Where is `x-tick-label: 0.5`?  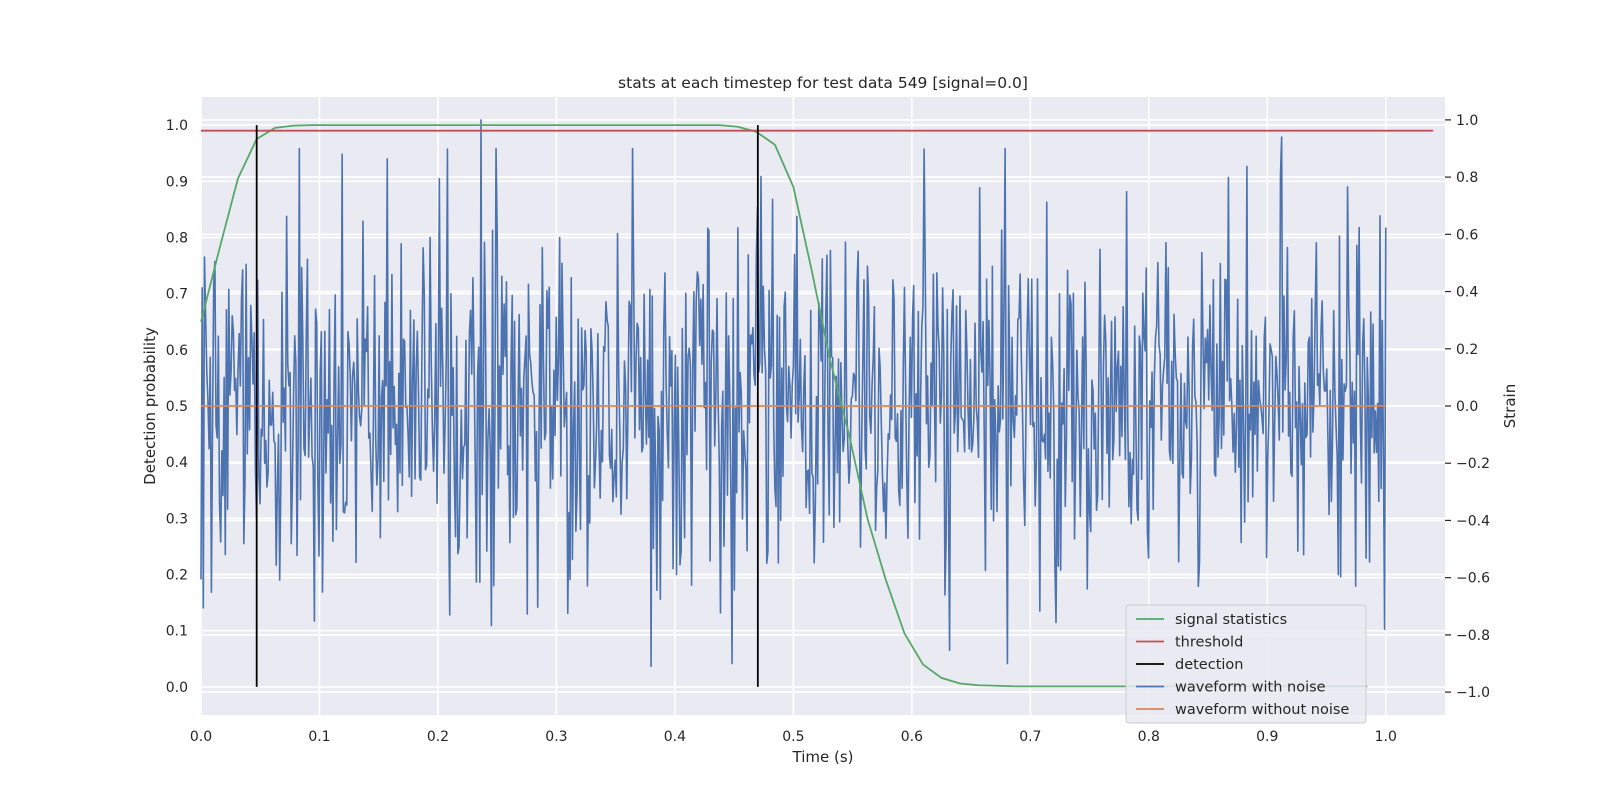 x-tick-label: 0.5 is located at coordinates (793, 737).